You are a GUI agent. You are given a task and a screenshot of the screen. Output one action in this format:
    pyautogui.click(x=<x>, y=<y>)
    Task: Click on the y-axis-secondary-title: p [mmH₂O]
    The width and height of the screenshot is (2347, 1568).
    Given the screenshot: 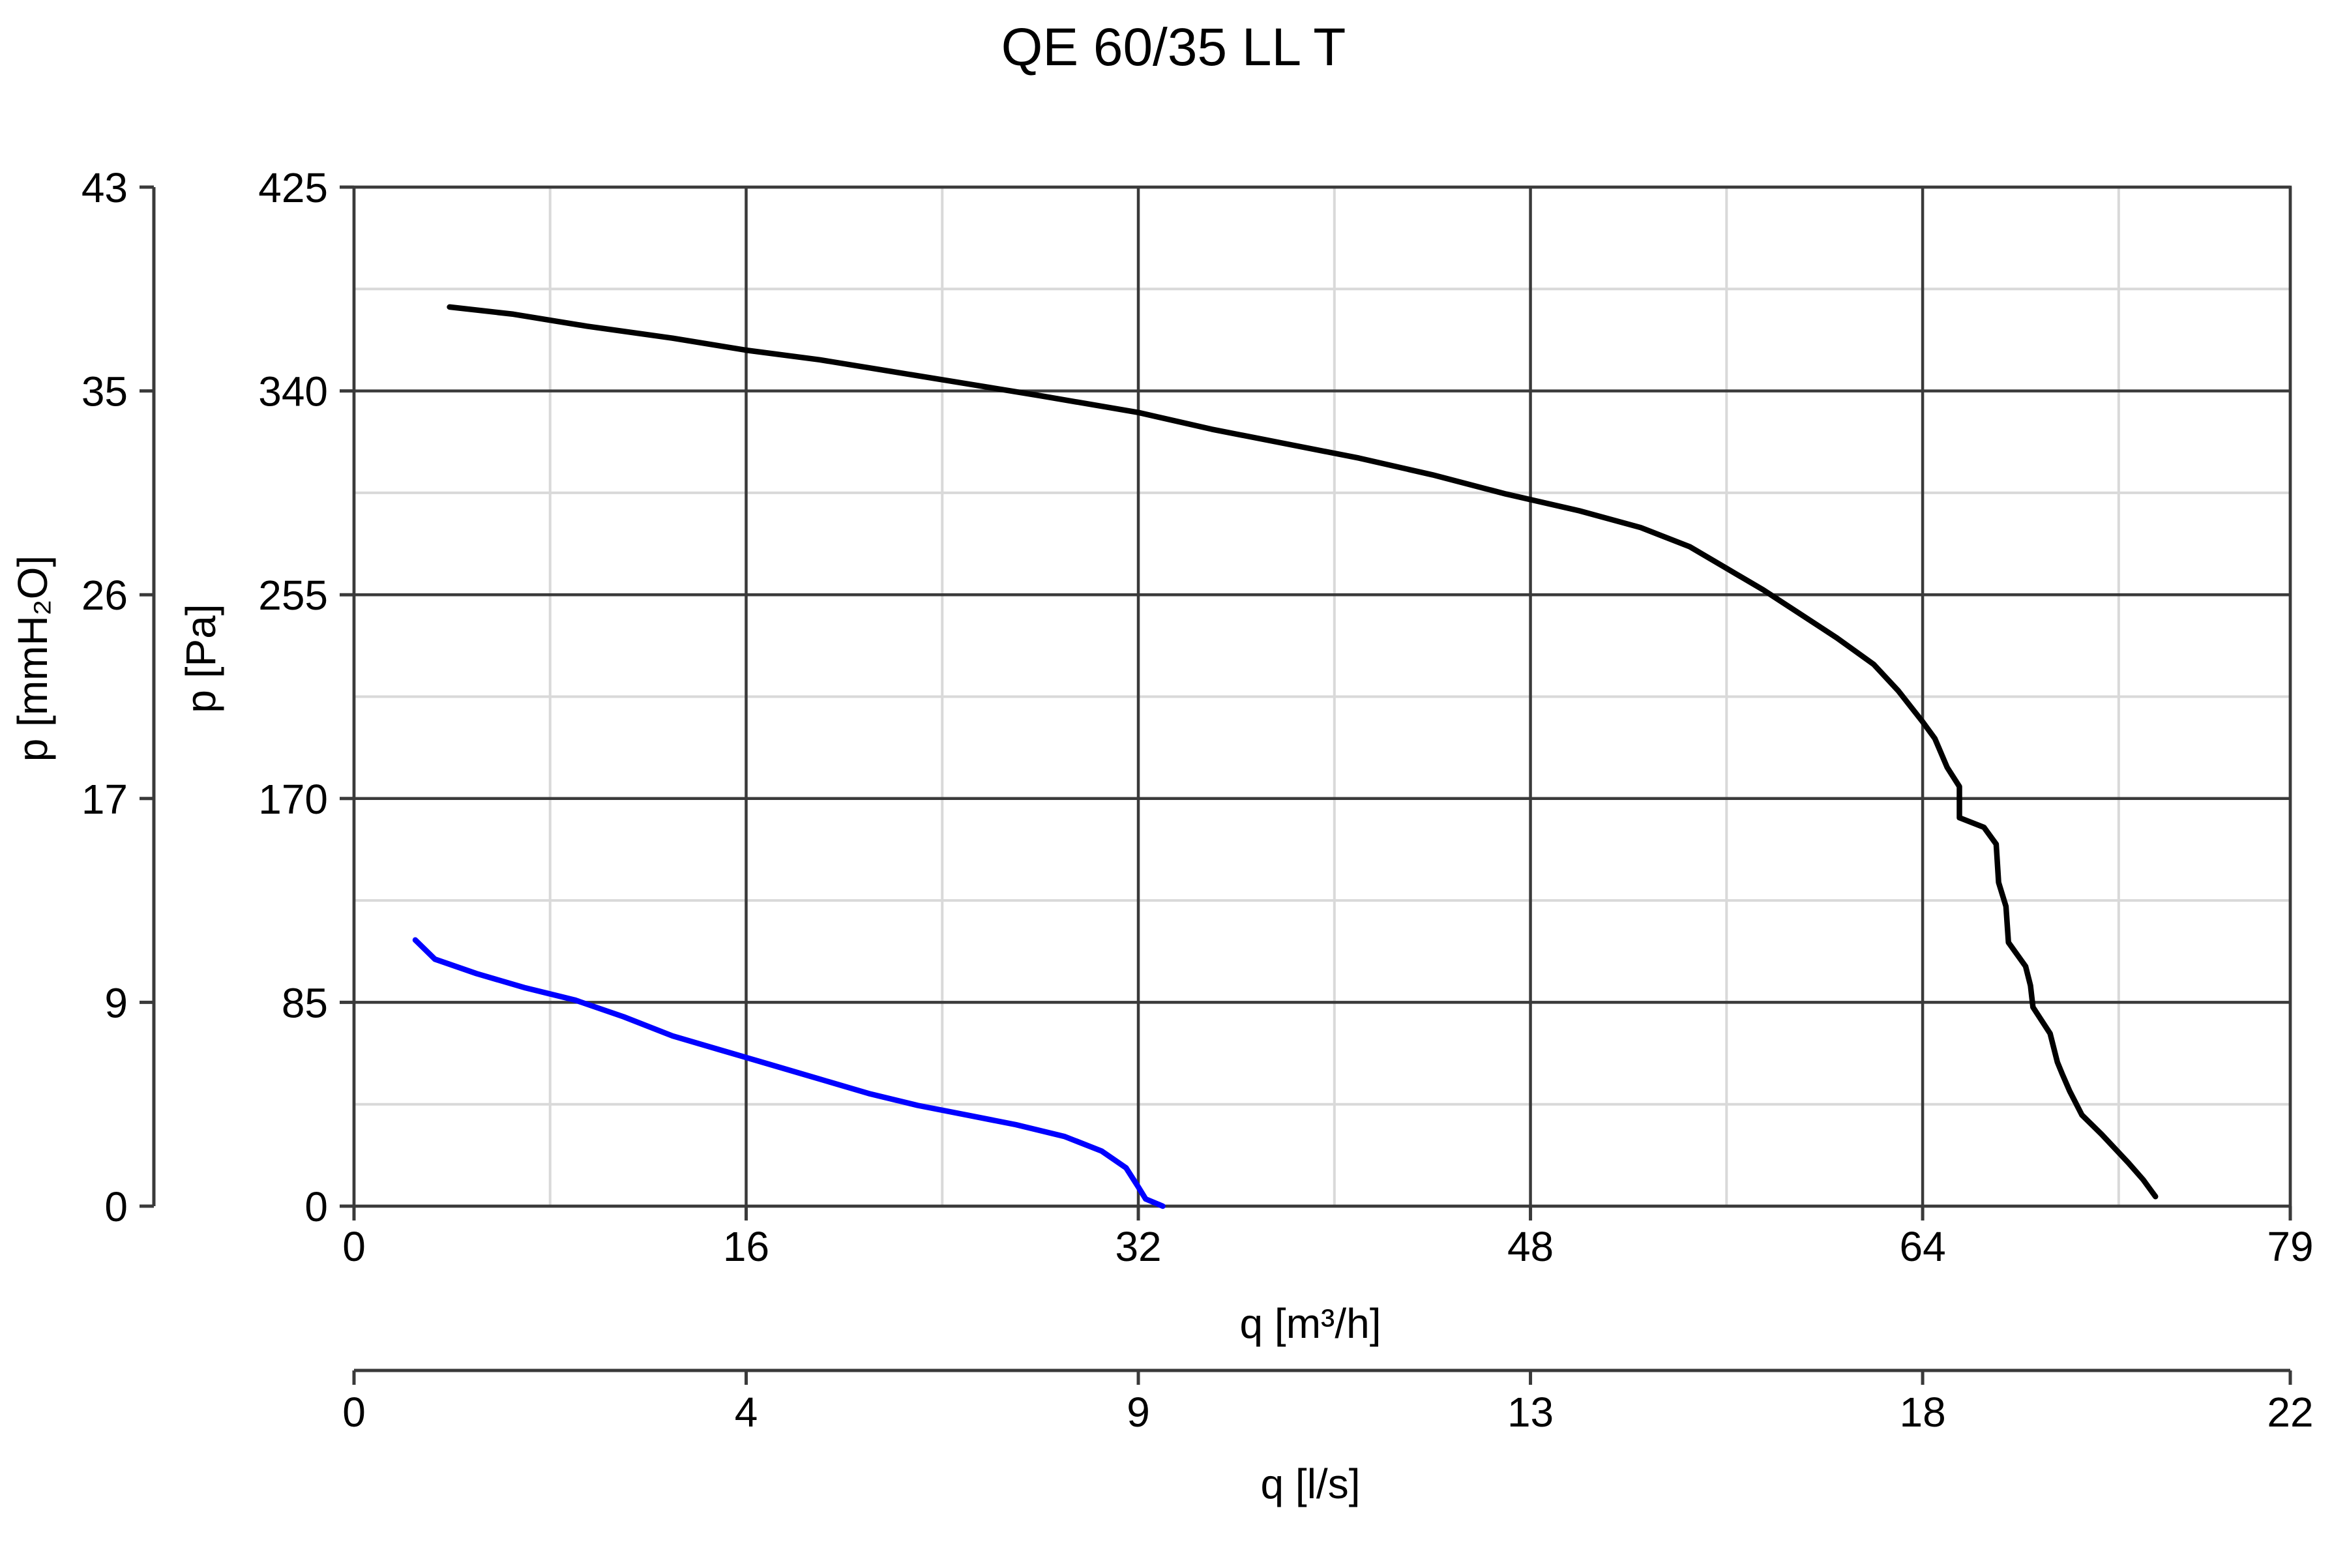 What is the action you would take?
    pyautogui.click(x=32, y=658)
    